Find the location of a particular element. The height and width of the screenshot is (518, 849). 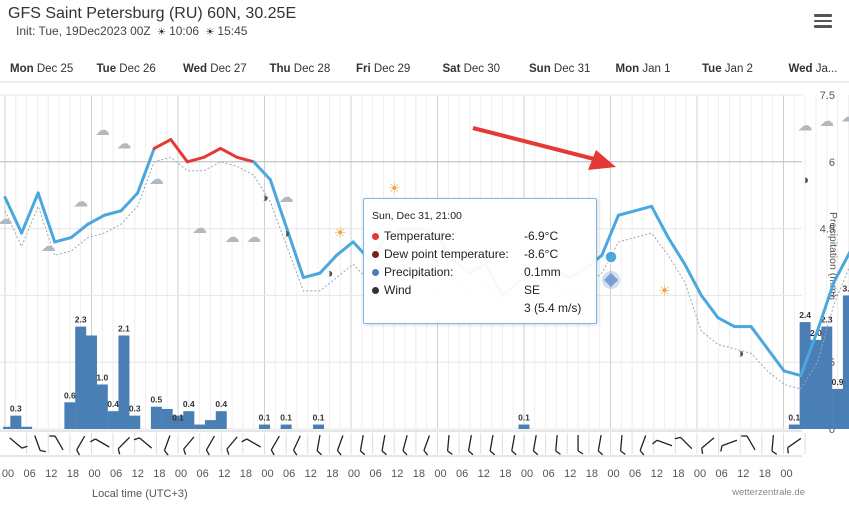

tooltip-label-wind: Wind is located at coordinates (398, 290).